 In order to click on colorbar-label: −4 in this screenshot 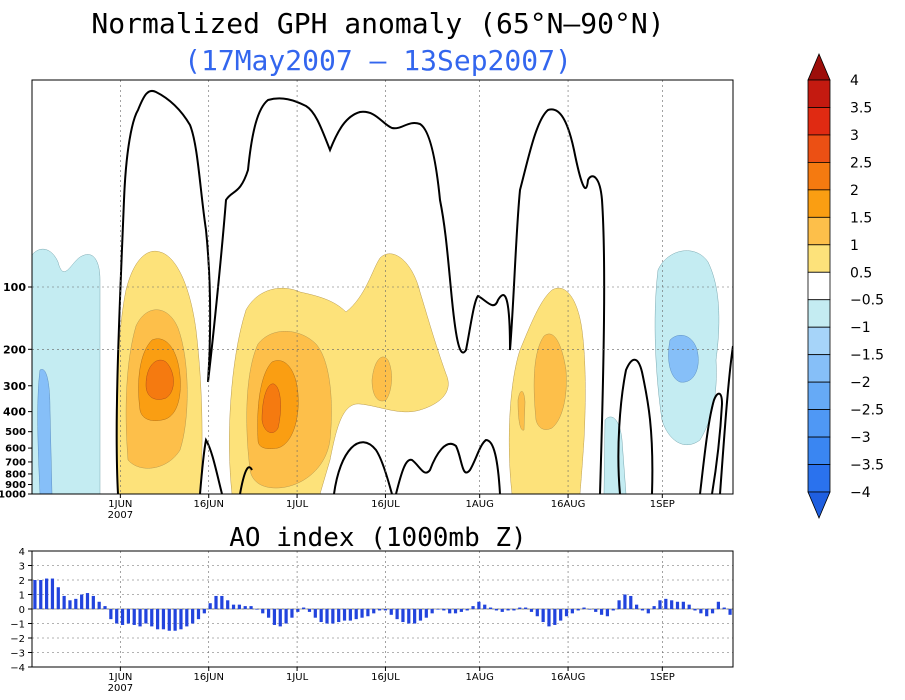, I will do `click(860, 493)`.